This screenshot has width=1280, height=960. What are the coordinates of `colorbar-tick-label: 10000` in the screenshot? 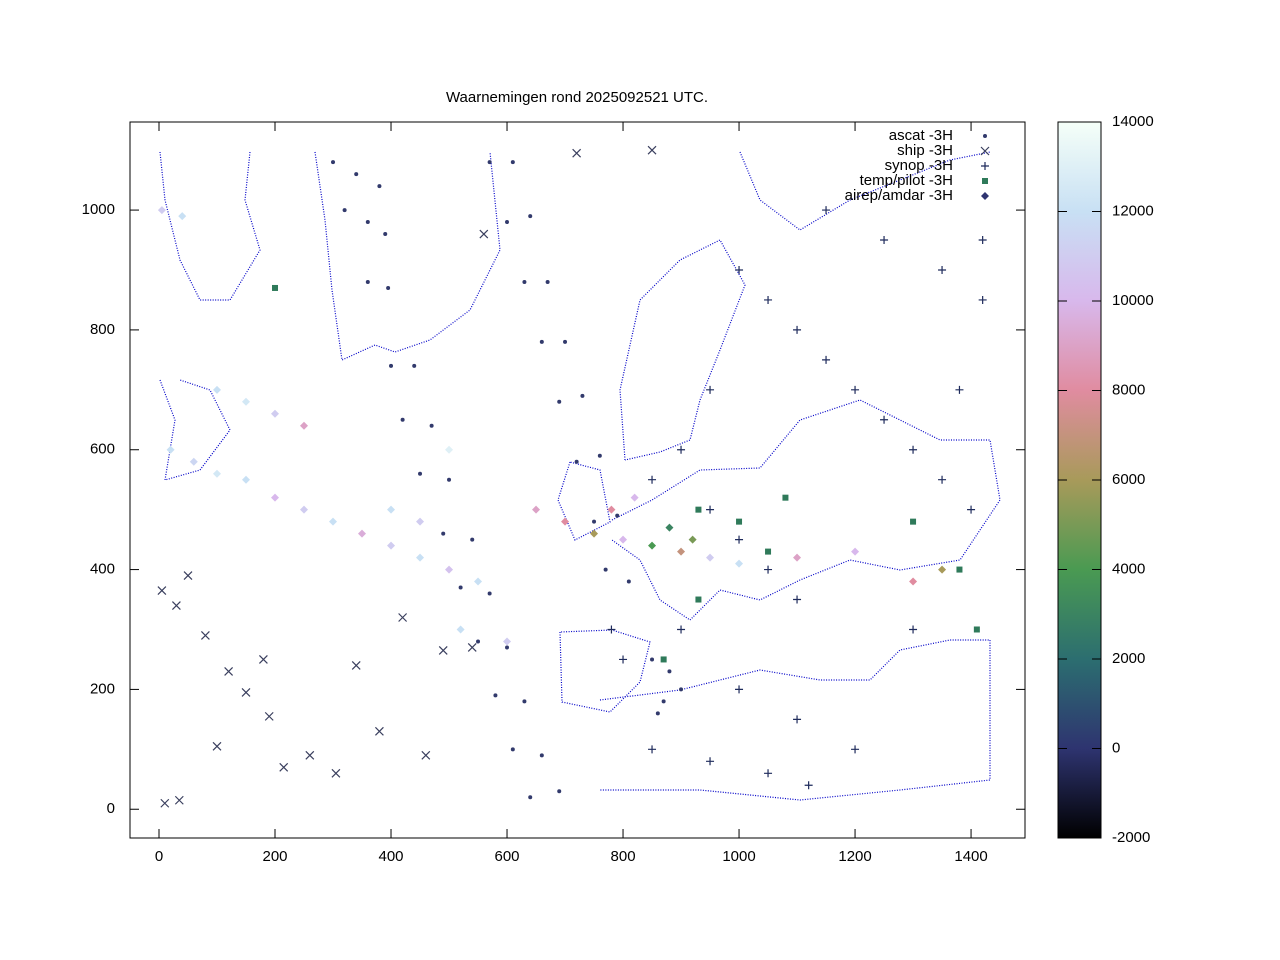 It's located at (1133, 300).